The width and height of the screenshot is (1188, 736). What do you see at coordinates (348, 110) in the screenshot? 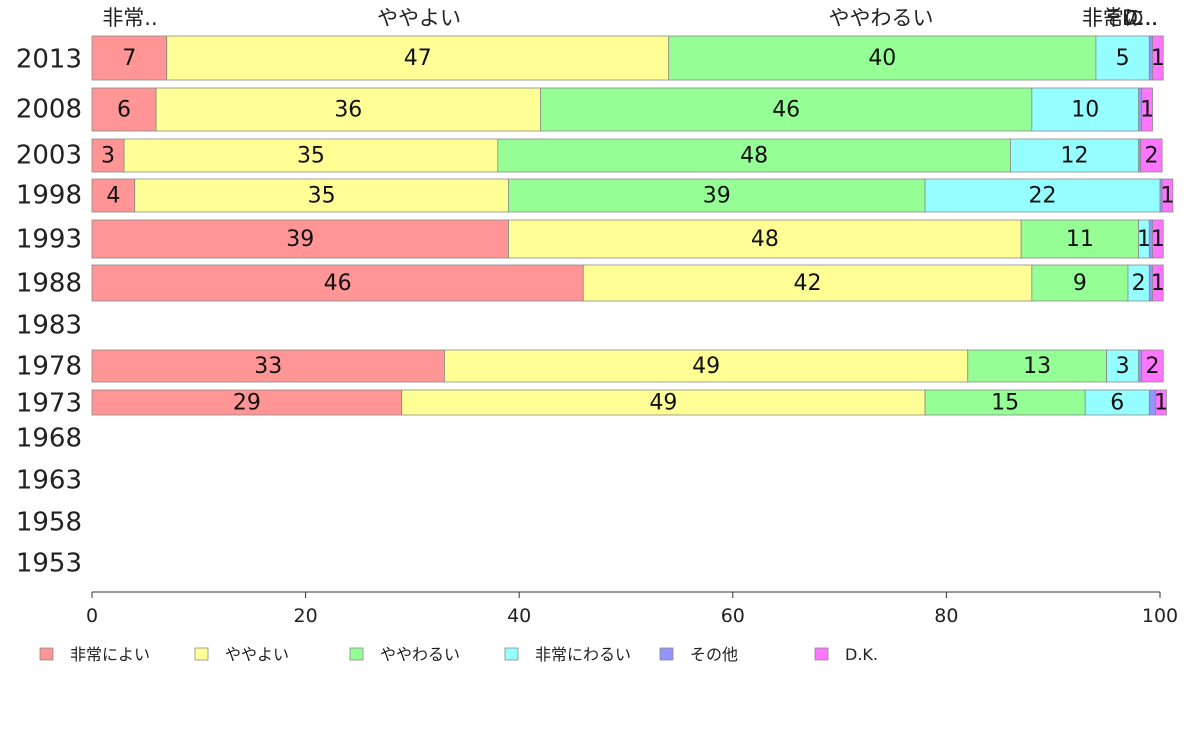
I see `bar-label-2008-series-1: 36` at bounding box center [348, 110].